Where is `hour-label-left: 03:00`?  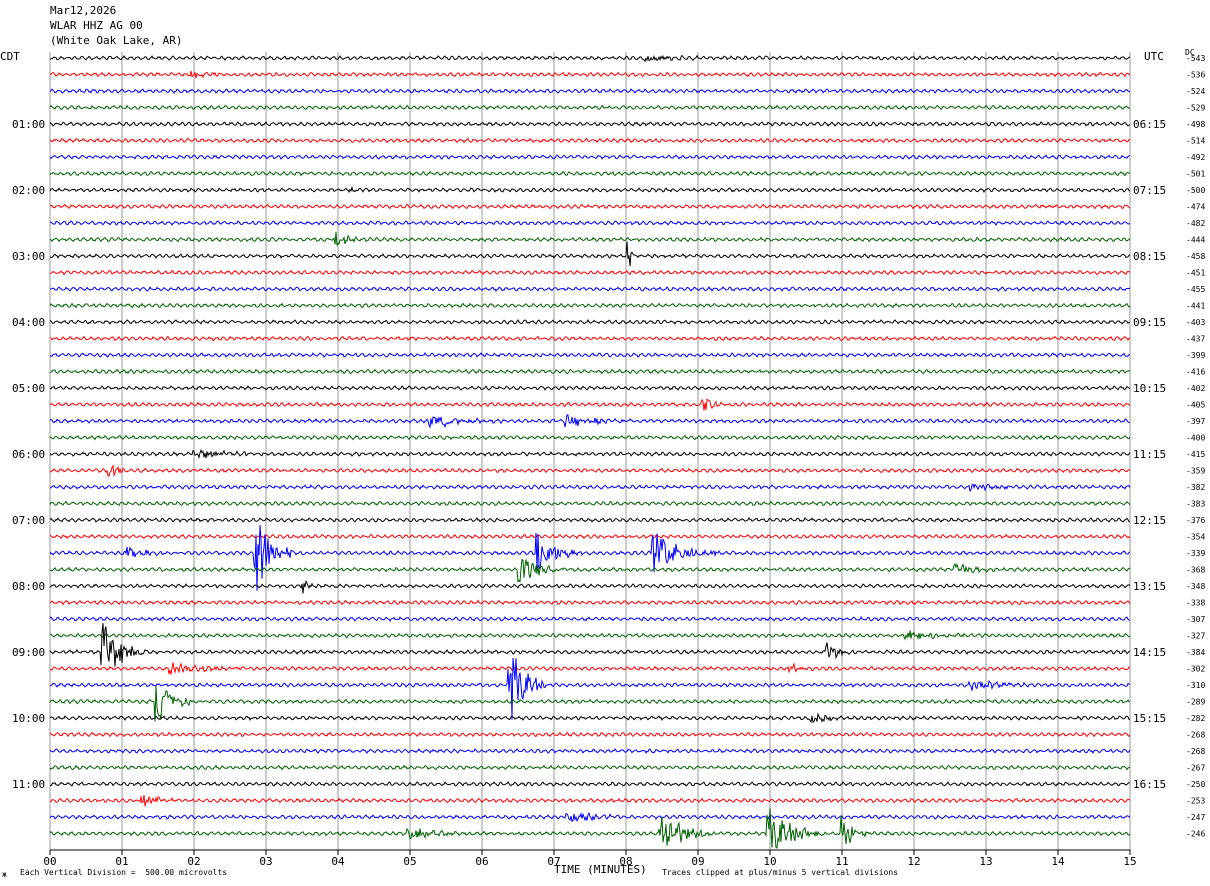 hour-label-left: 03:00 is located at coordinates (28, 256).